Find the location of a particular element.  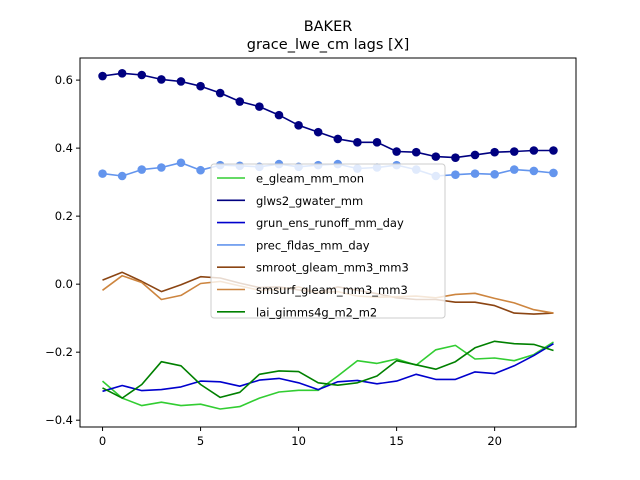

y-tick-label: 0.4 is located at coordinates (64, 148).